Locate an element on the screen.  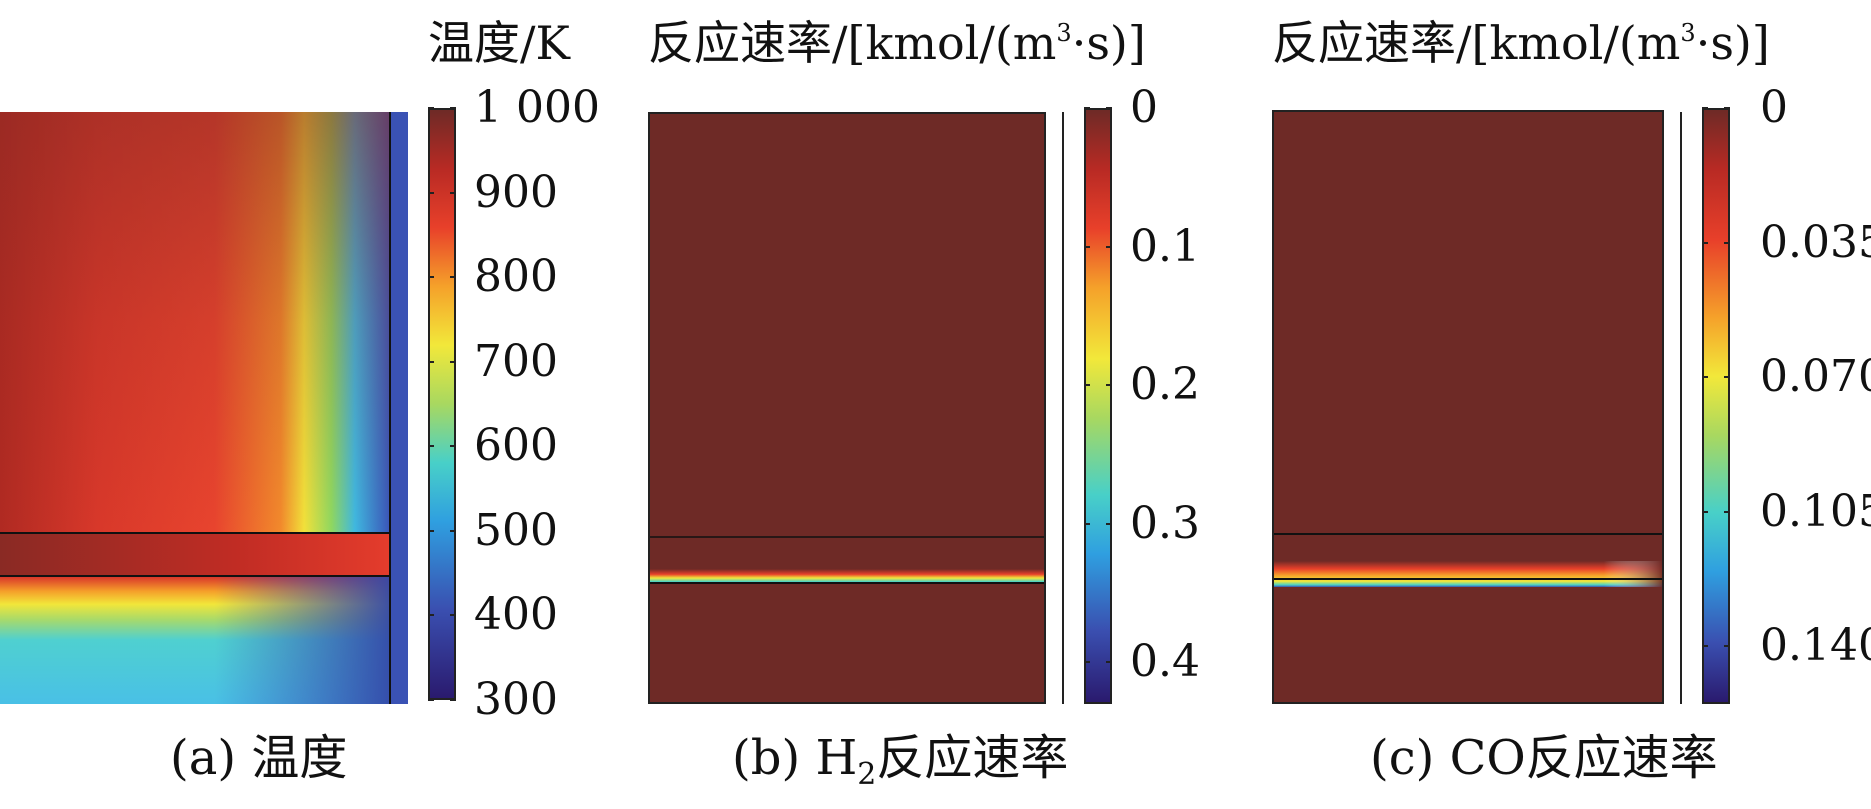
colorbar-b is located at coordinates (1098, 406).